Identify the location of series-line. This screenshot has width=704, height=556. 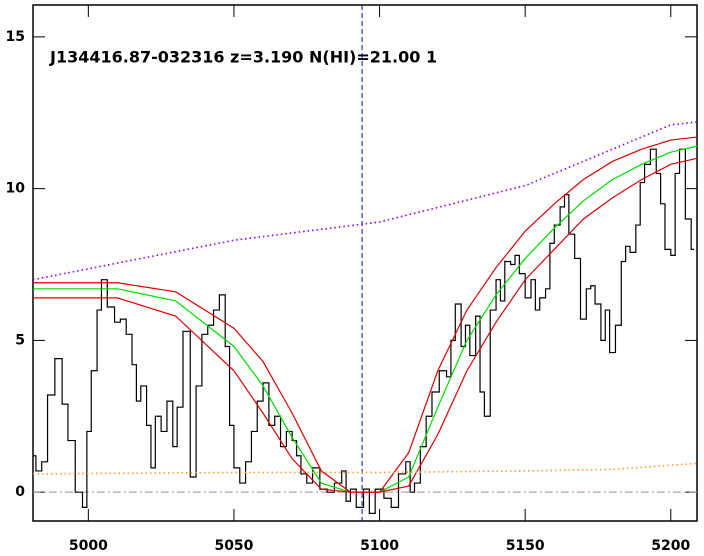
(365, 468).